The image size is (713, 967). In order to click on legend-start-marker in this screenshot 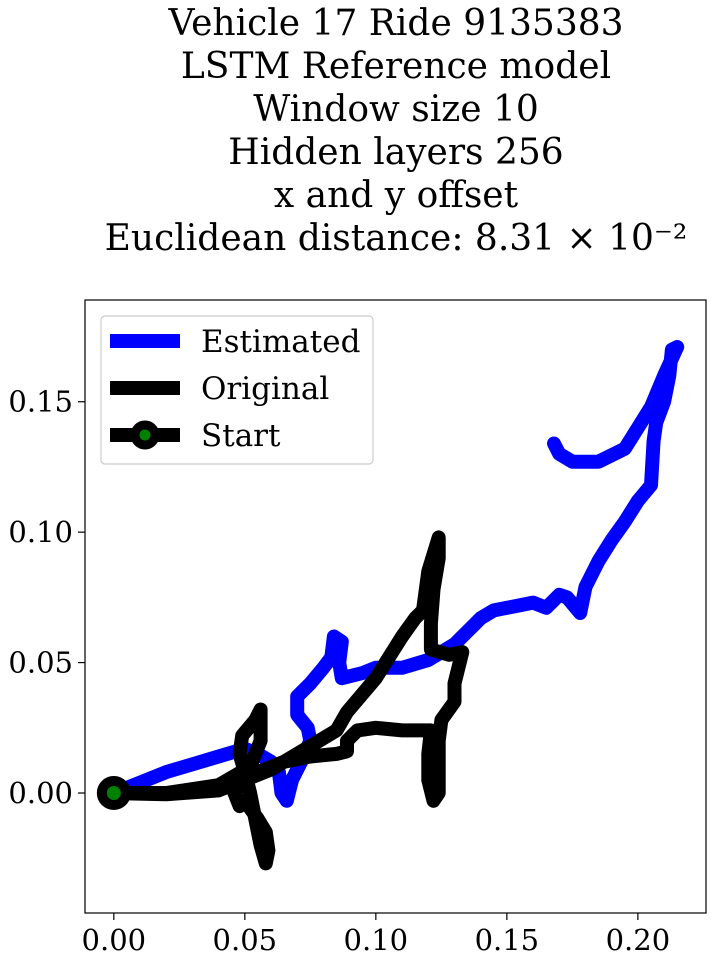, I will do `click(145, 435)`.